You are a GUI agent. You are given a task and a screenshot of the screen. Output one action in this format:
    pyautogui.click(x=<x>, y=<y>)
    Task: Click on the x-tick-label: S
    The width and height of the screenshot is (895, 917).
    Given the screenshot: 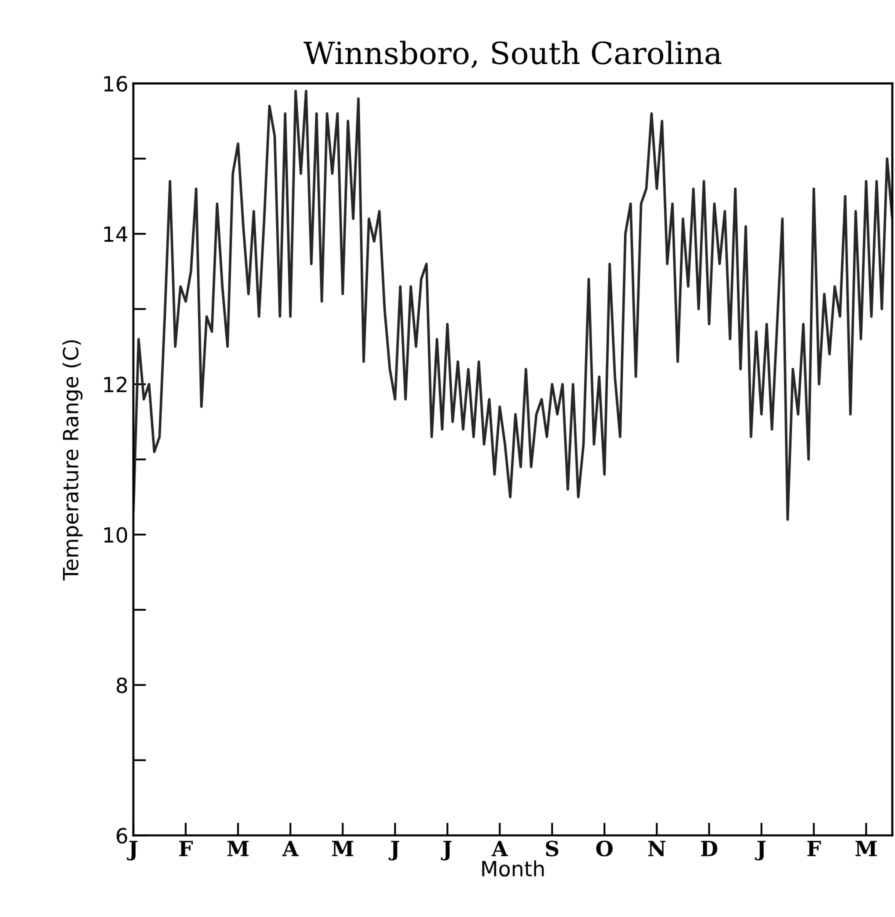 What is the action you would take?
    pyautogui.click(x=552, y=848)
    